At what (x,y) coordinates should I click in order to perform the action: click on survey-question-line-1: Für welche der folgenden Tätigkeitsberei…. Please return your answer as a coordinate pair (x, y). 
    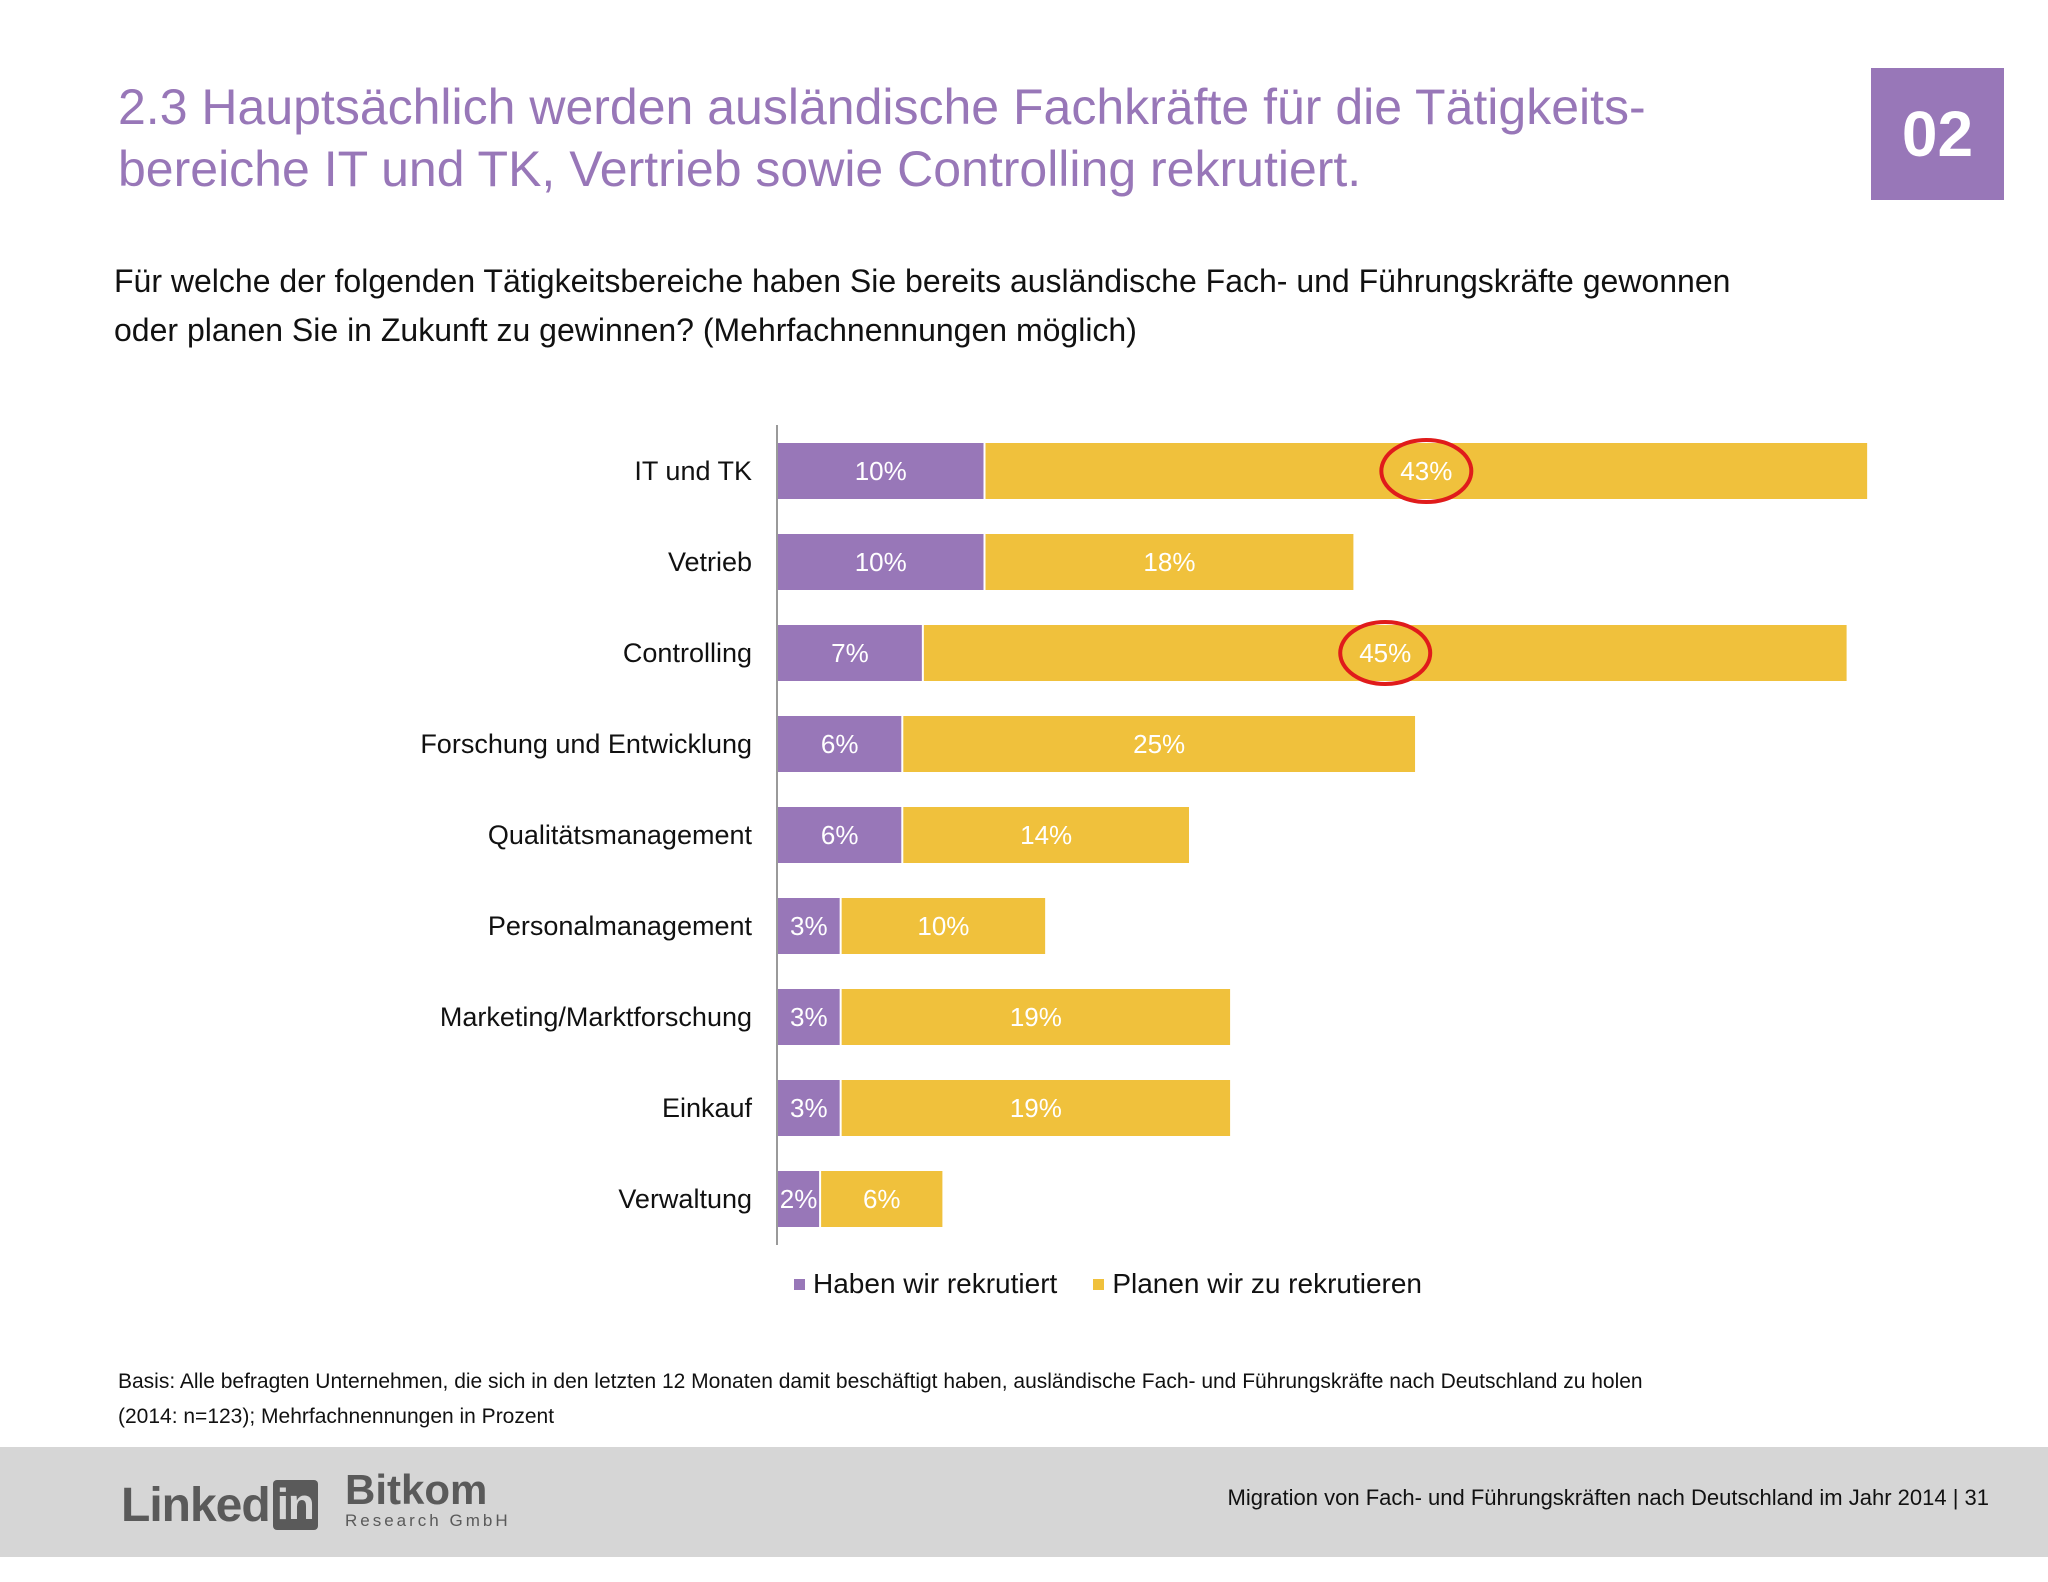
    Looking at the image, I should click on (922, 281).